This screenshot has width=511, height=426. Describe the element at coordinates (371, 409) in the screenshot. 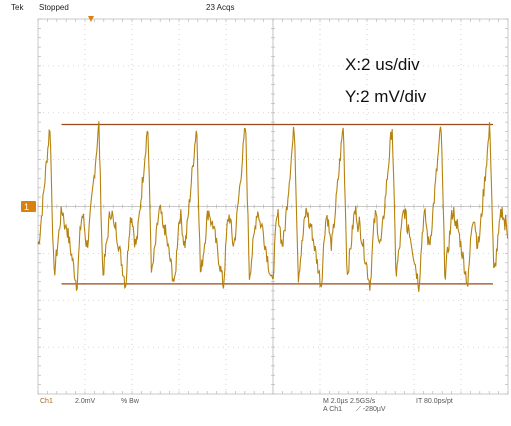

I see `trigger-level-readout: ⟋ -280µV` at that location.